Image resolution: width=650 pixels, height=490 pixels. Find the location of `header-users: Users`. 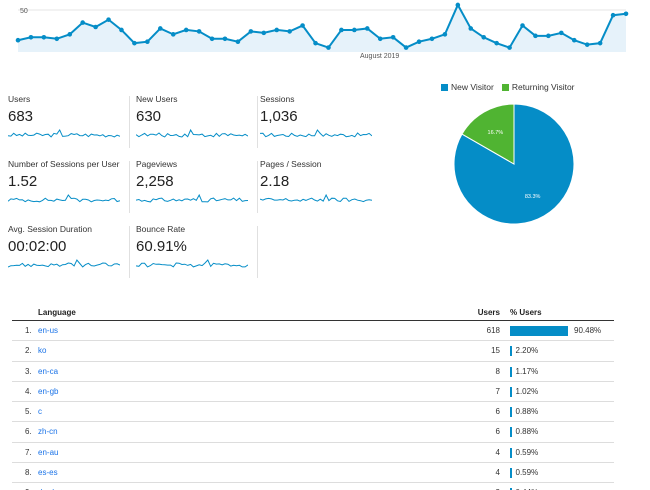

header-users: Users is located at coordinates (488, 312).